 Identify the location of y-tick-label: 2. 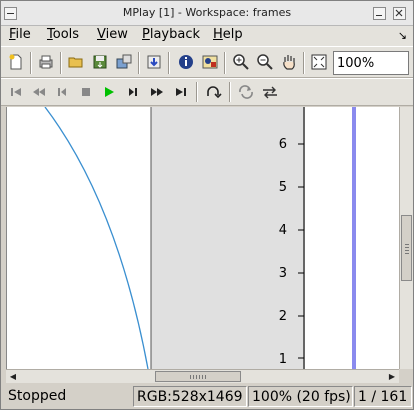
(283, 316).